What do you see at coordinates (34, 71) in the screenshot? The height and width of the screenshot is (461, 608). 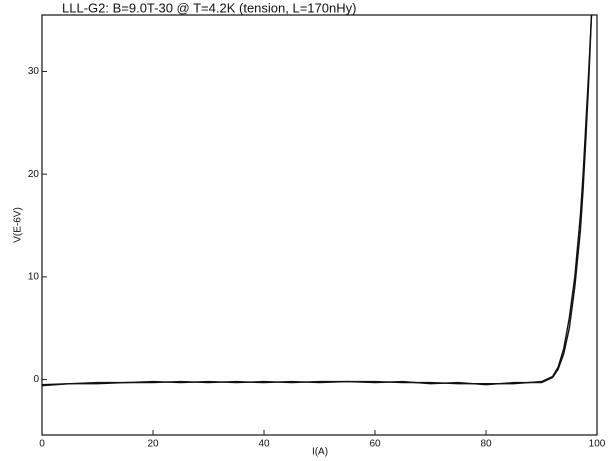 I see `y-tick-label: 30` at bounding box center [34, 71].